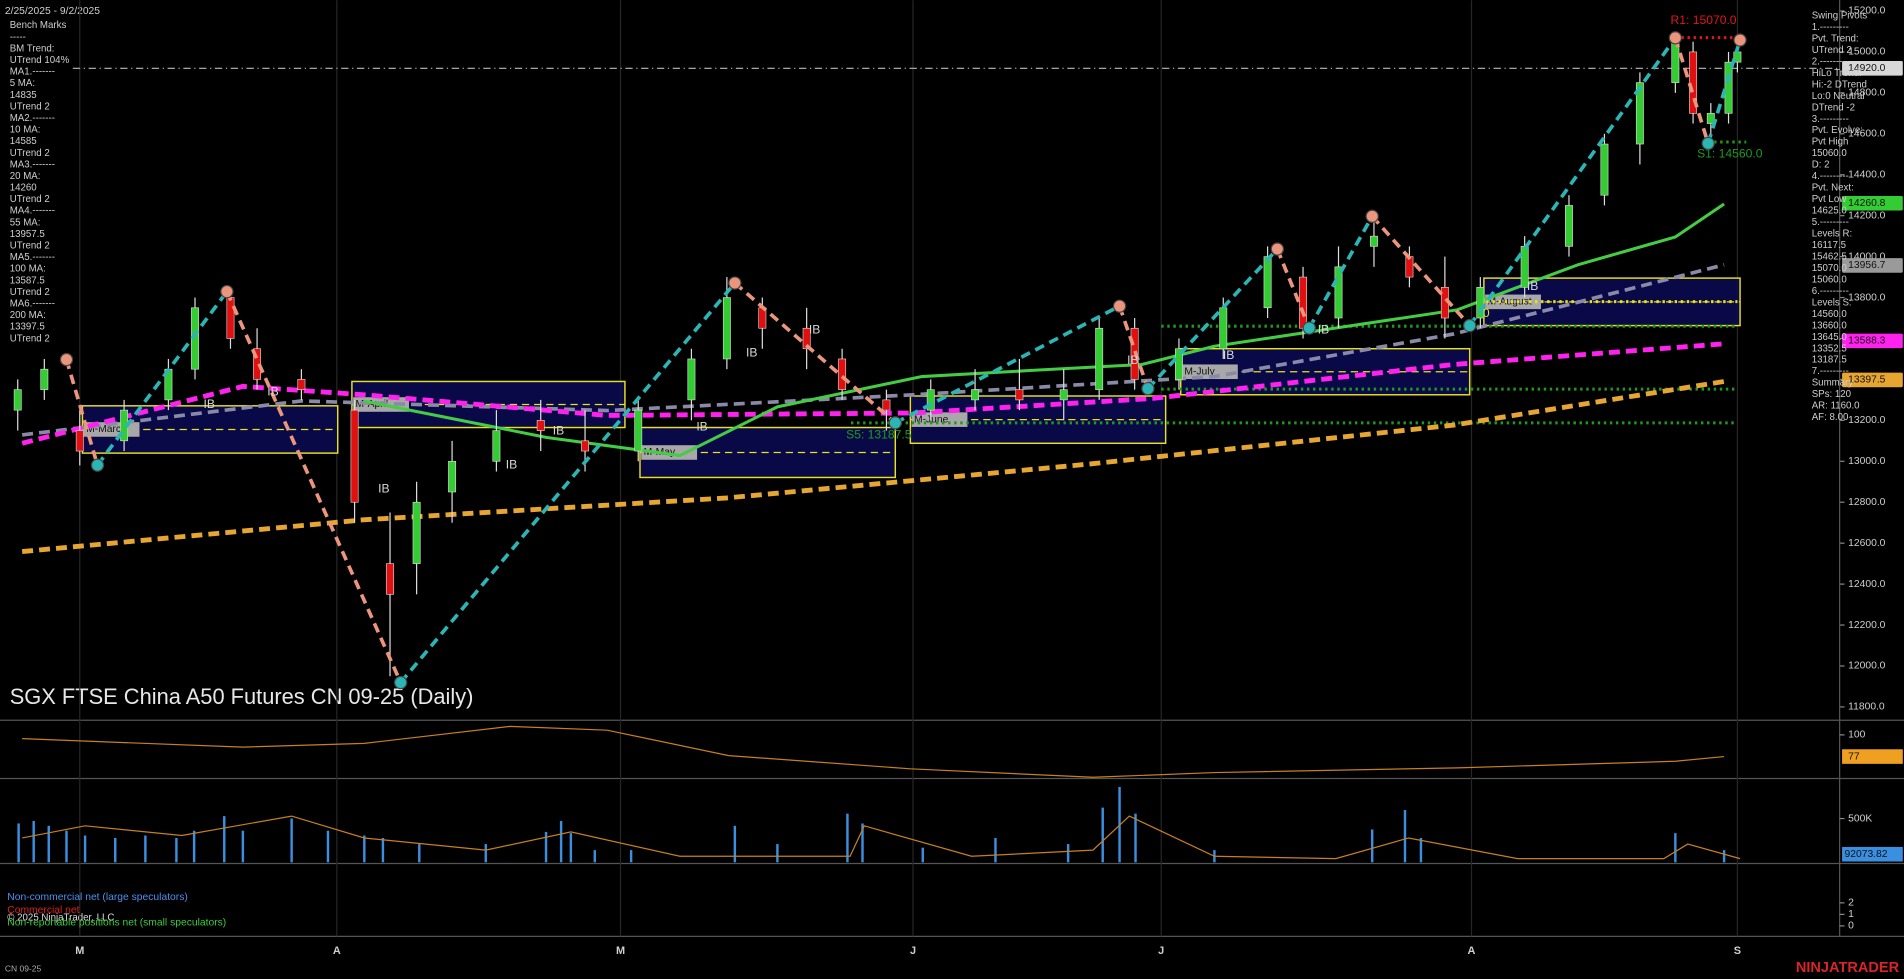 The height and width of the screenshot is (979, 1904). What do you see at coordinates (1867, 52) in the screenshot?
I see `y-tick-label: 15000.0` at bounding box center [1867, 52].